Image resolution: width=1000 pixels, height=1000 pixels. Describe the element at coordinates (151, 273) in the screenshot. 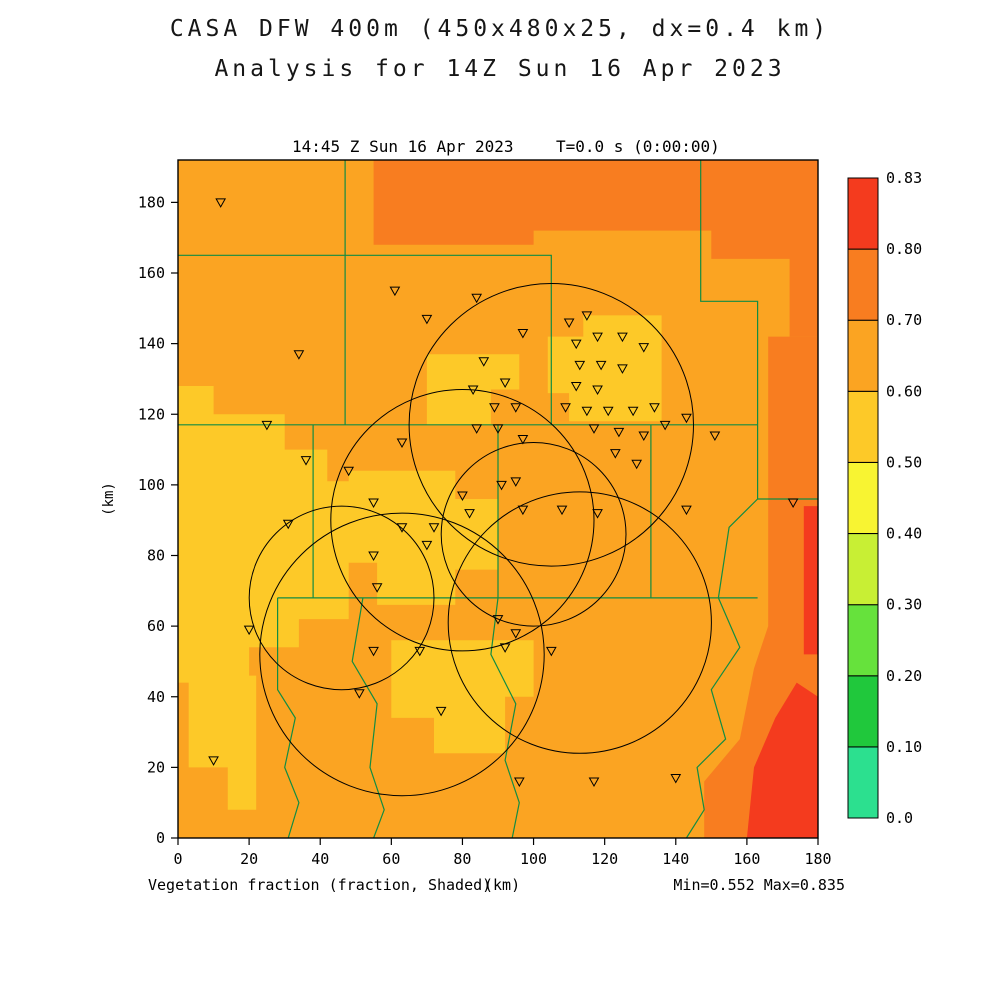

I see `y-tick-label: 160` at that location.